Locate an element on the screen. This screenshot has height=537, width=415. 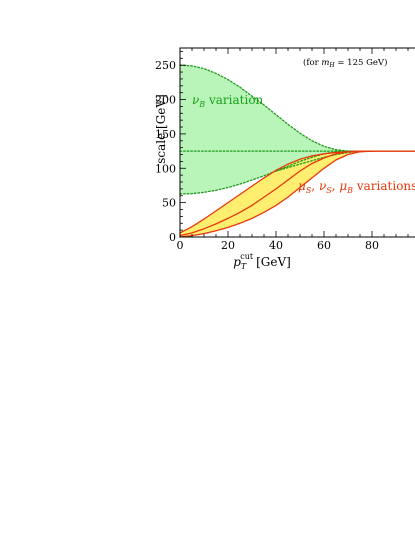
mu-s-variations-label: μS, νS, μB variations is located at coordinates (356, 187).